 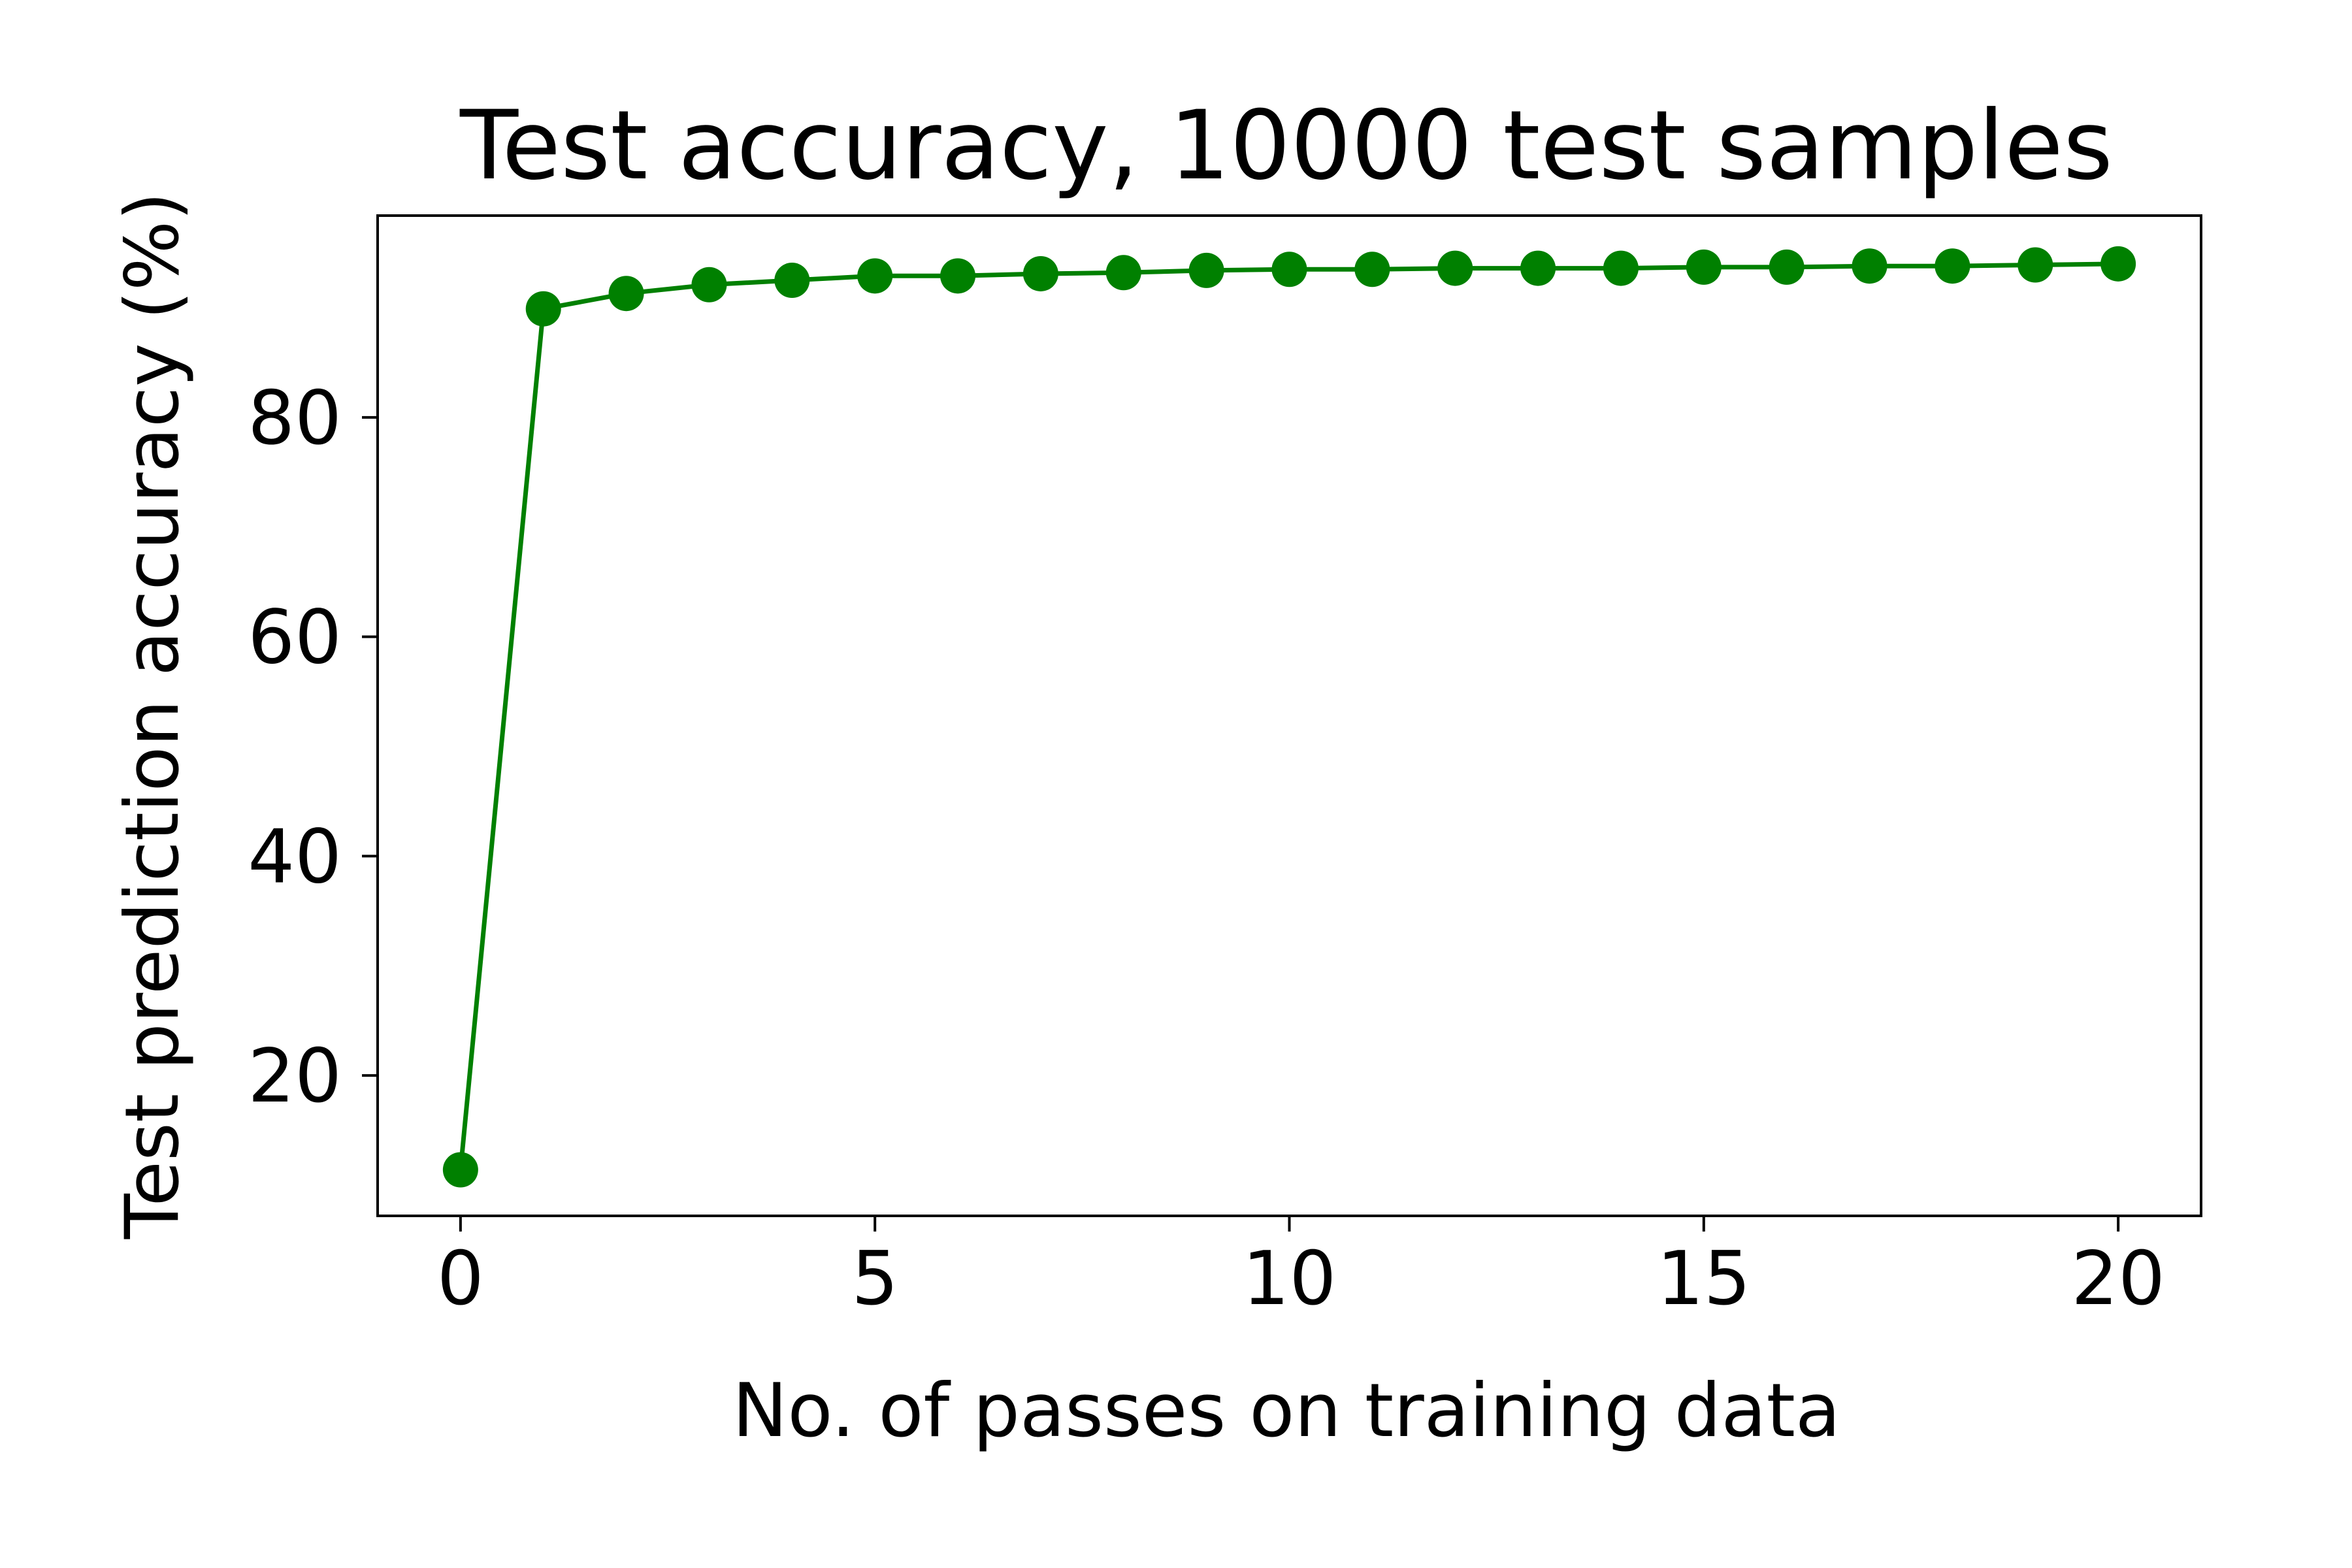 What do you see at coordinates (1704, 1278) in the screenshot?
I see `x-tick-label: 15` at bounding box center [1704, 1278].